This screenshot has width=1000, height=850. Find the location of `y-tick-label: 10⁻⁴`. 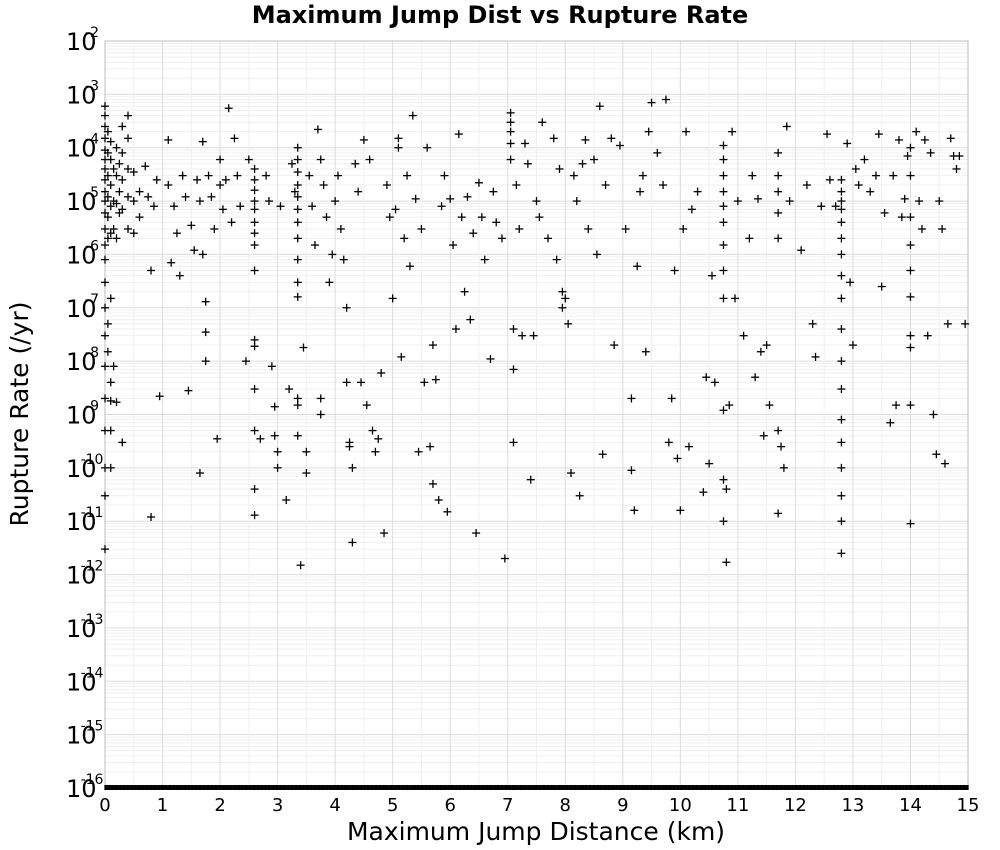

y-tick-label: 10⁻⁴ is located at coordinates (82, 147).